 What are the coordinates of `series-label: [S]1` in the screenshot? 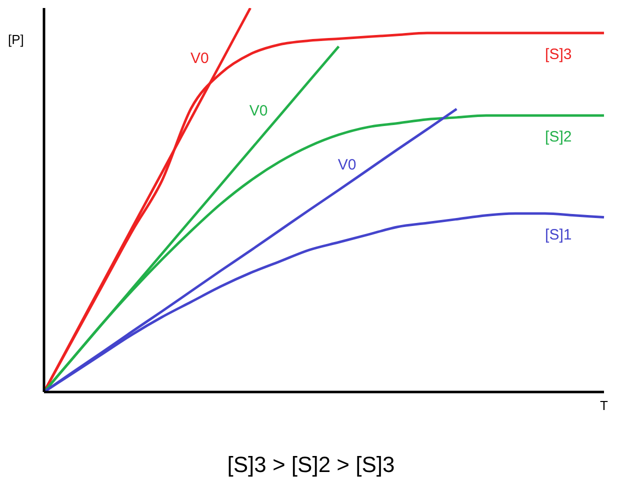 It's located at (558, 235).